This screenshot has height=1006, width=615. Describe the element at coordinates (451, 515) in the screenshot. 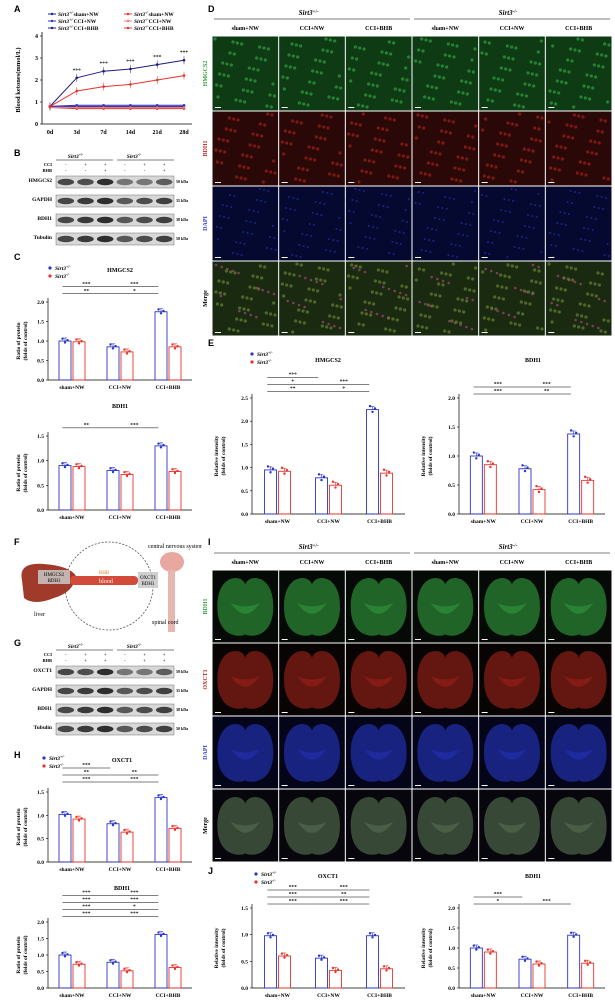

I see `y-tick-label: 0.0` at that location.